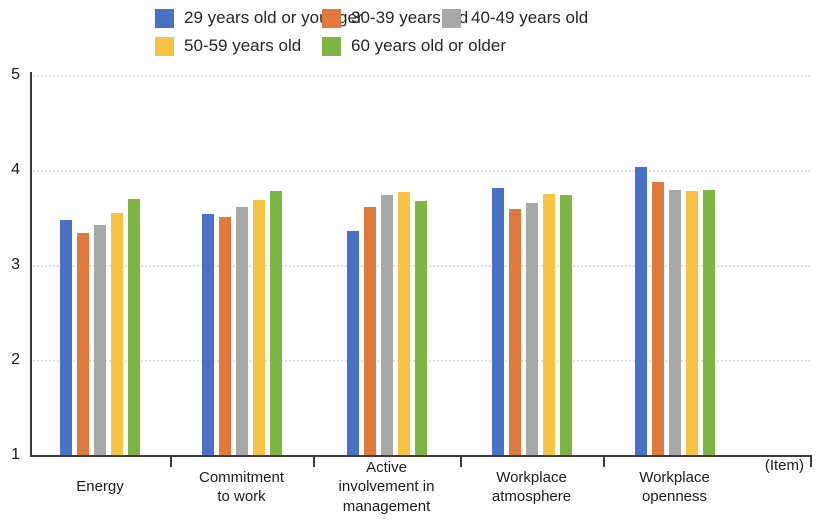 This screenshot has width=816, height=527. I want to click on bar-series1-cat2, so click(369, 331).